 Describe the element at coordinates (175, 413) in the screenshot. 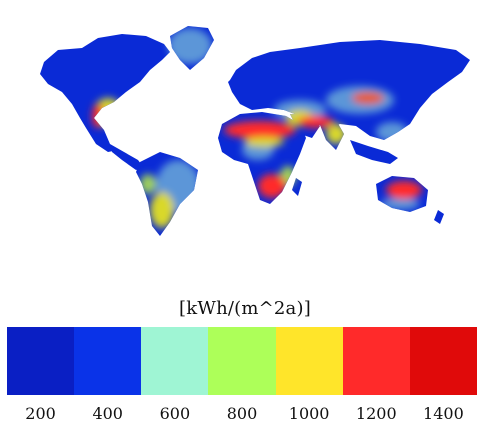

I see `legend-tick: 600` at that location.